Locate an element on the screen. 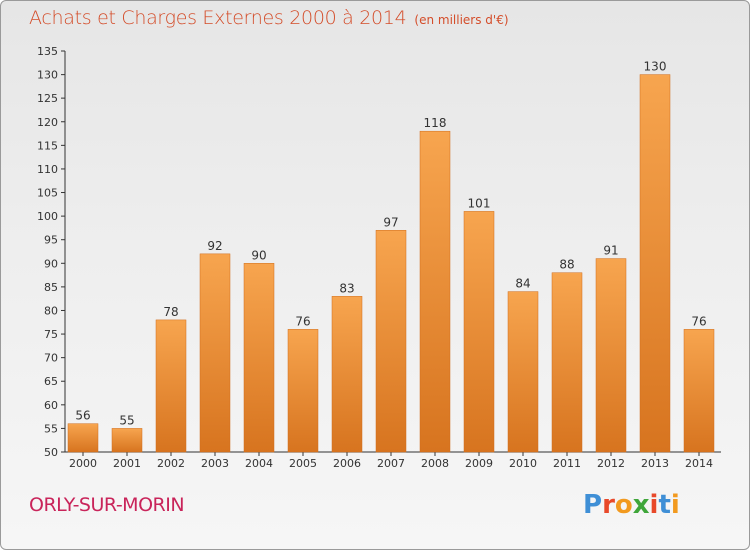  y-tick-label: 130 is located at coordinates (47, 75).